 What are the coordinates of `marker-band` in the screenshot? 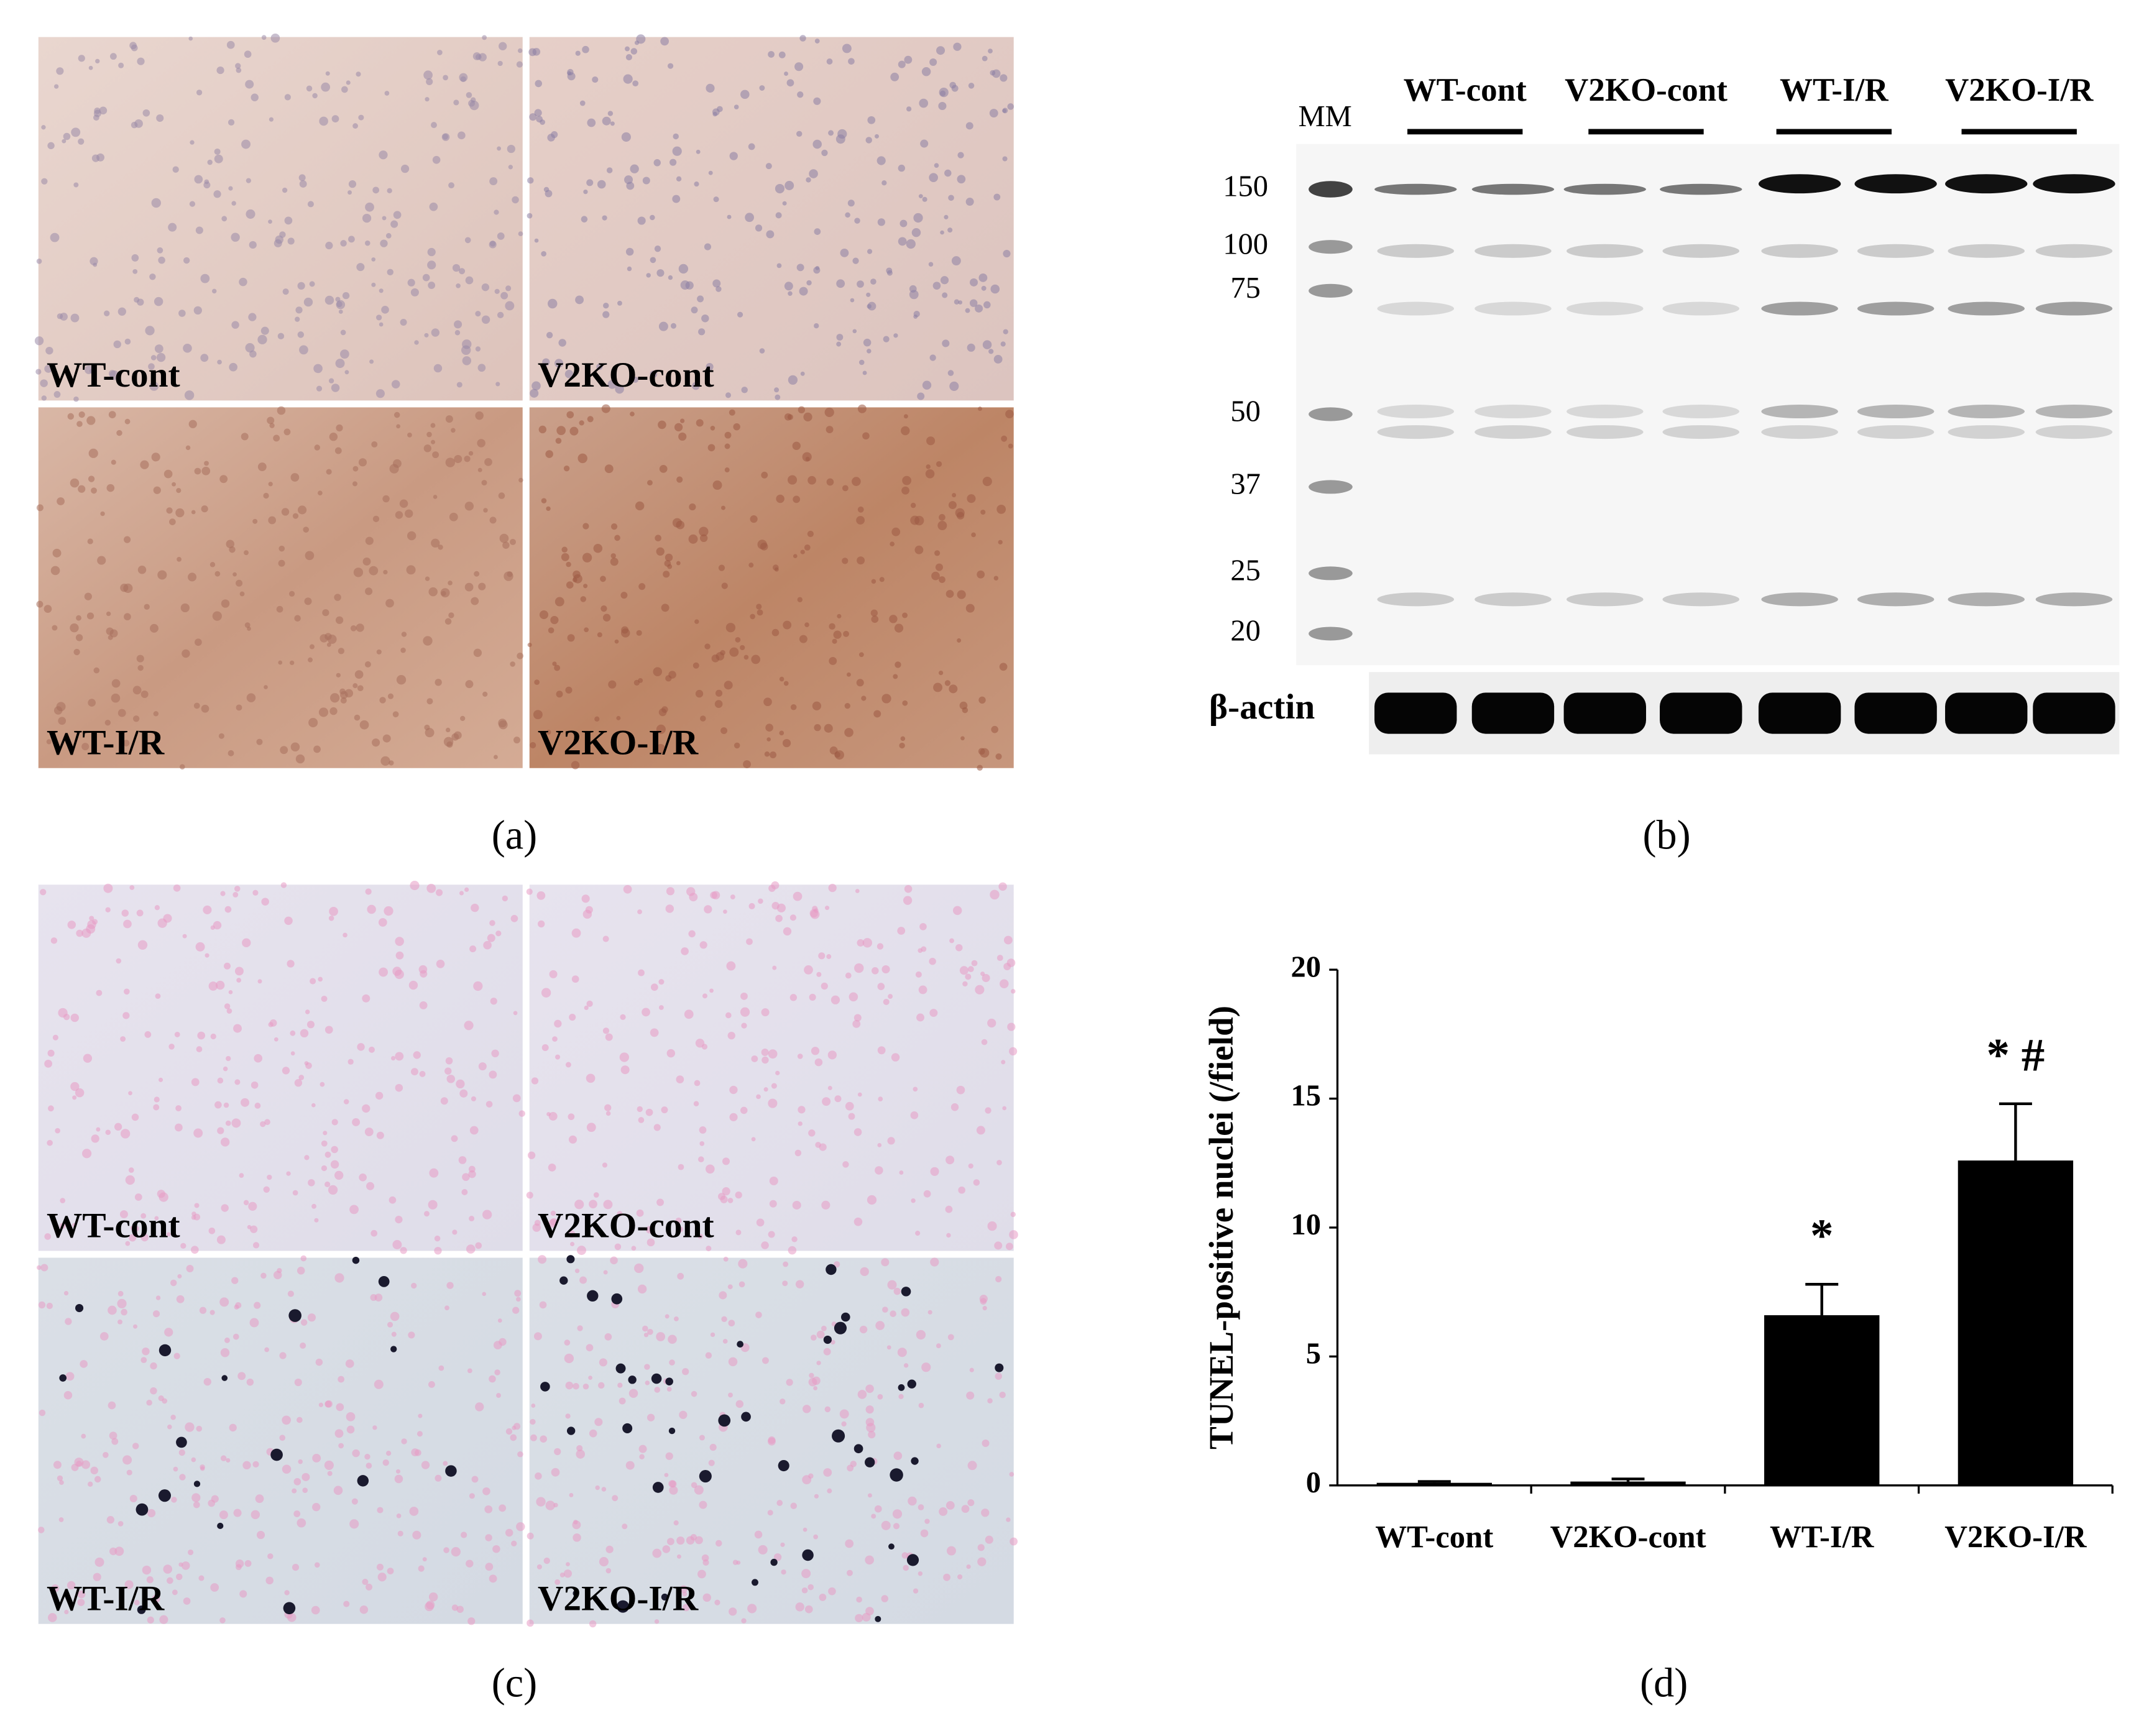 It's located at (1331, 573).